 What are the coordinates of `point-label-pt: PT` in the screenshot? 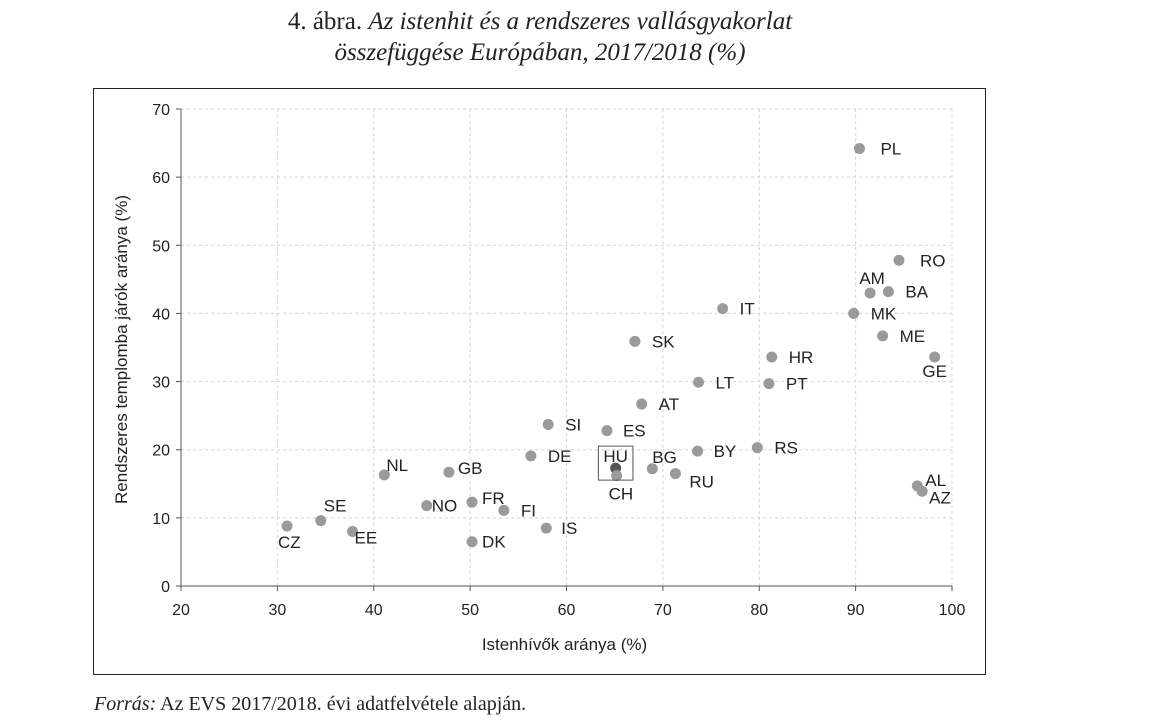 It's located at (797, 384).